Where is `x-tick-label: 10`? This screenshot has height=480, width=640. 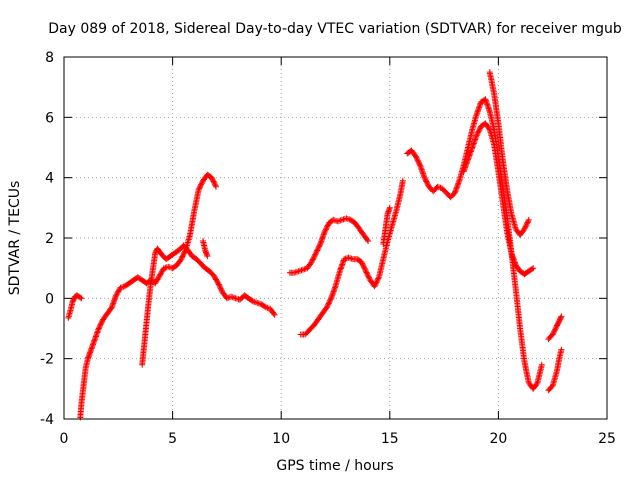 x-tick-label: 10 is located at coordinates (281, 439).